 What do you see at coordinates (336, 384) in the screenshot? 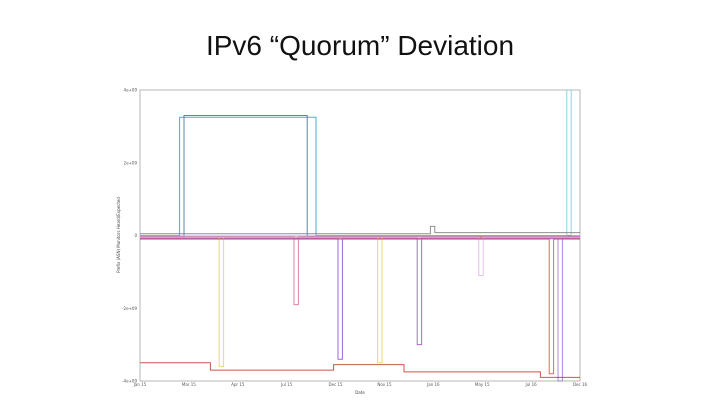
I see `x-tick-label: Dec 15` at bounding box center [336, 384].